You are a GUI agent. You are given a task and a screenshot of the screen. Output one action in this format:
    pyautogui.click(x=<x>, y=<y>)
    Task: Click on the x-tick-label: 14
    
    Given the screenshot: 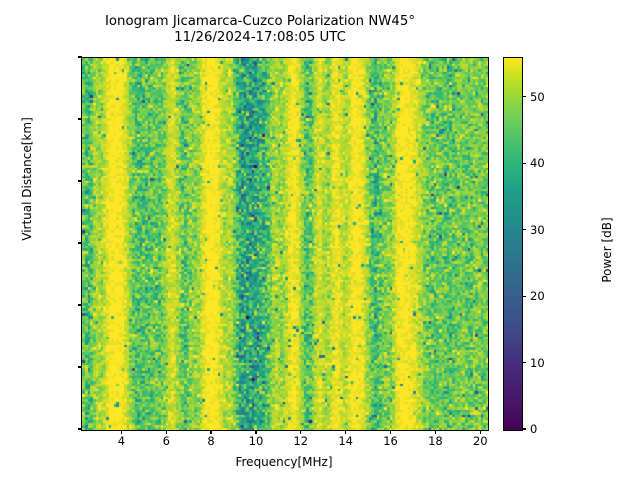 What is the action you would take?
    pyautogui.click(x=345, y=441)
    